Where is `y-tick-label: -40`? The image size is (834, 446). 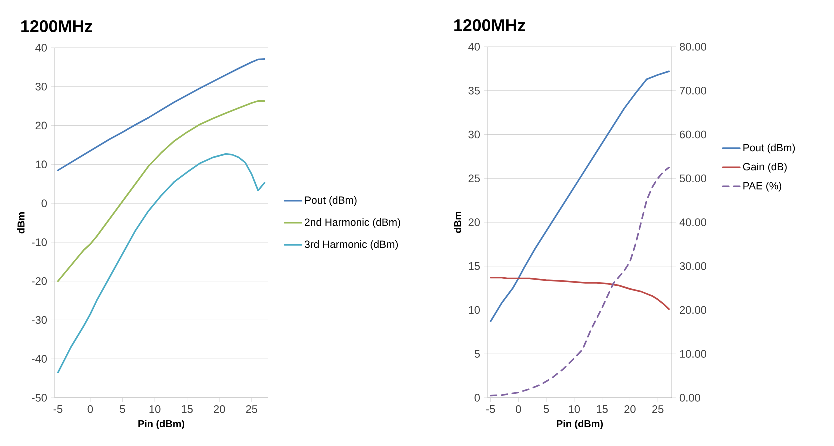 y-tick-label: -40 is located at coordinates (40, 359).